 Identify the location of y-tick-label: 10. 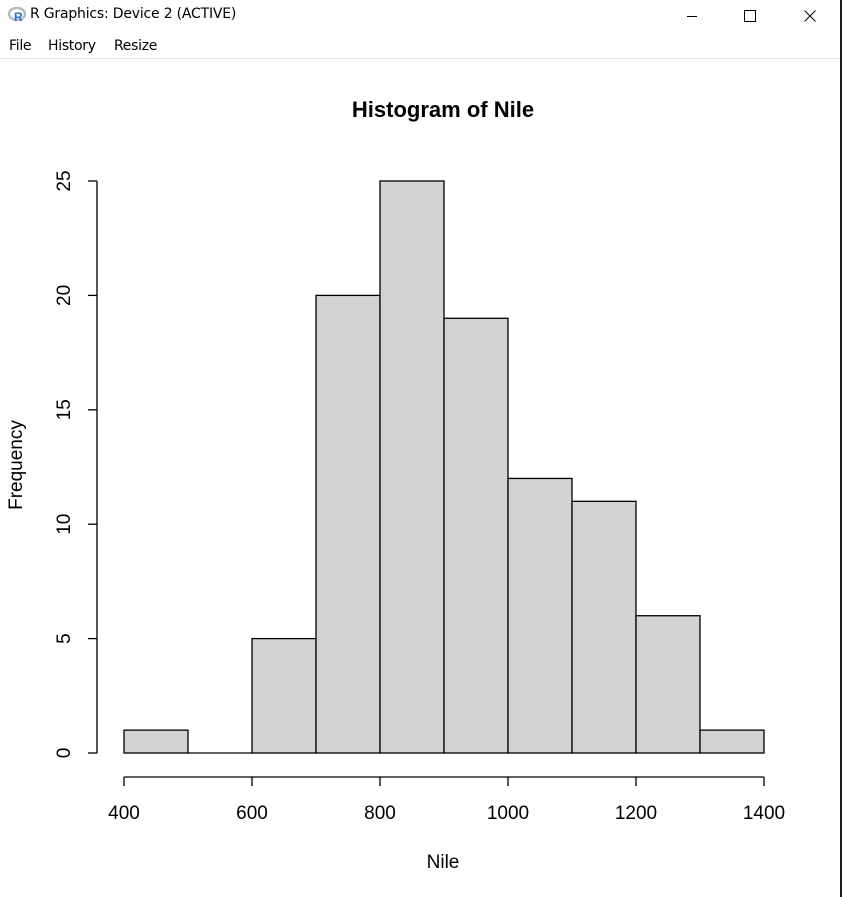
(64, 524).